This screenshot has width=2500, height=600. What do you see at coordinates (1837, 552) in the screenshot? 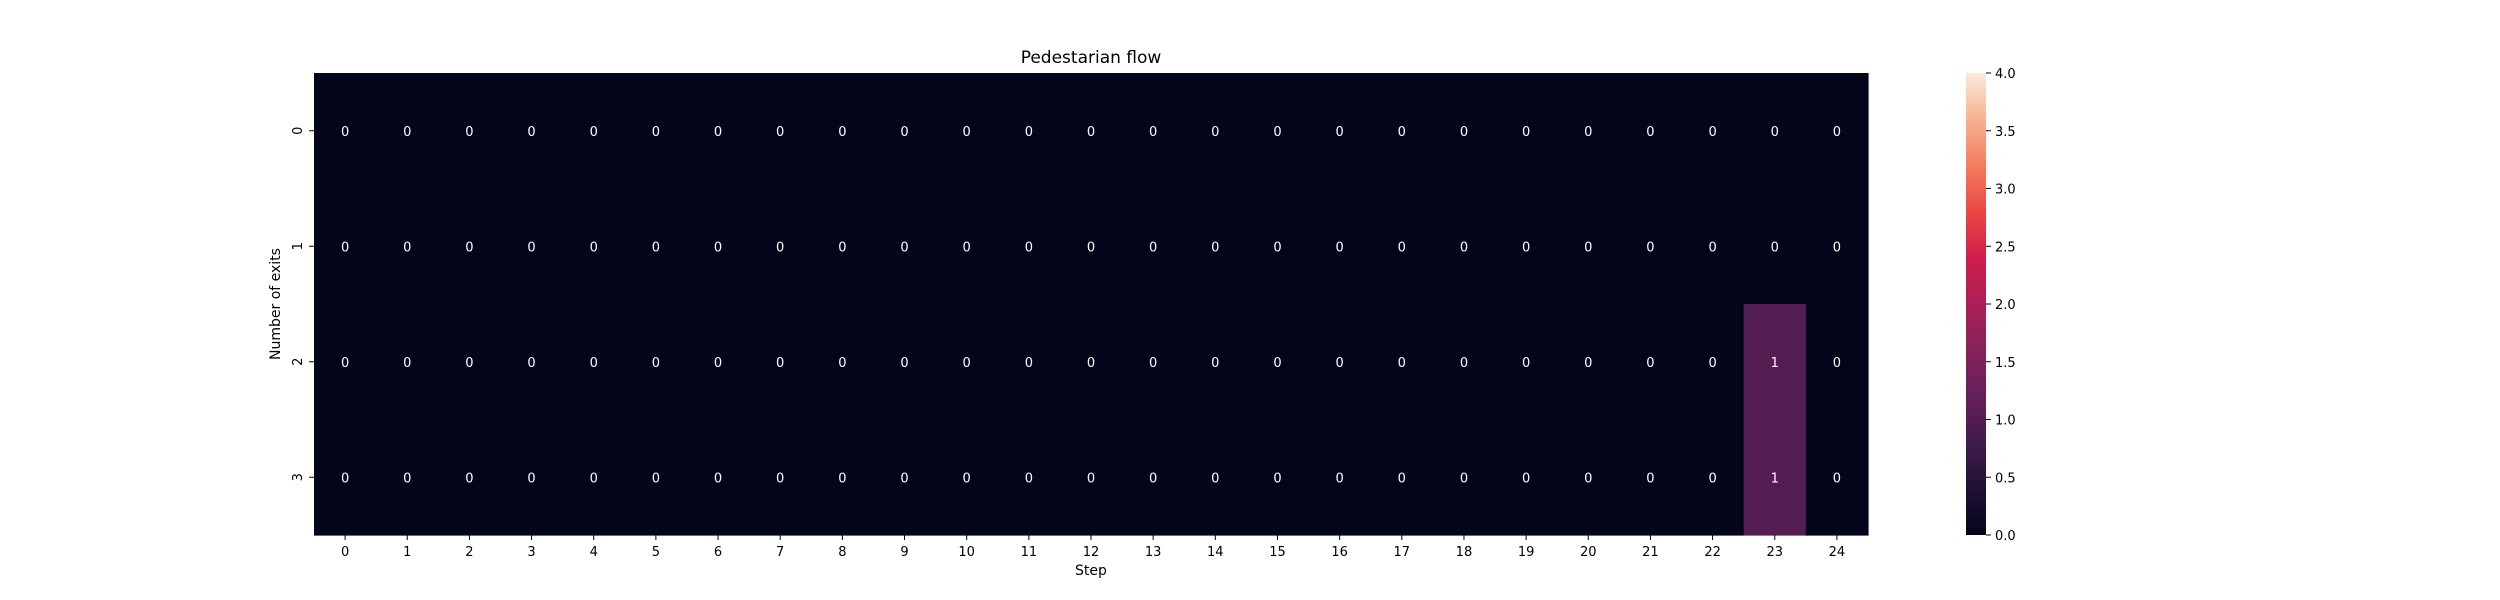
I see `x-tick-label: 24` at bounding box center [1837, 552].